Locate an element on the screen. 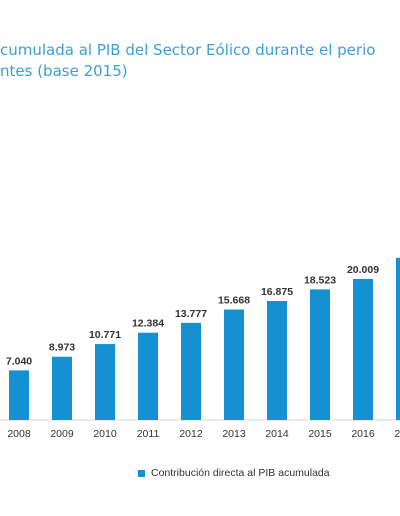  bar-2013 is located at coordinates (234, 364).